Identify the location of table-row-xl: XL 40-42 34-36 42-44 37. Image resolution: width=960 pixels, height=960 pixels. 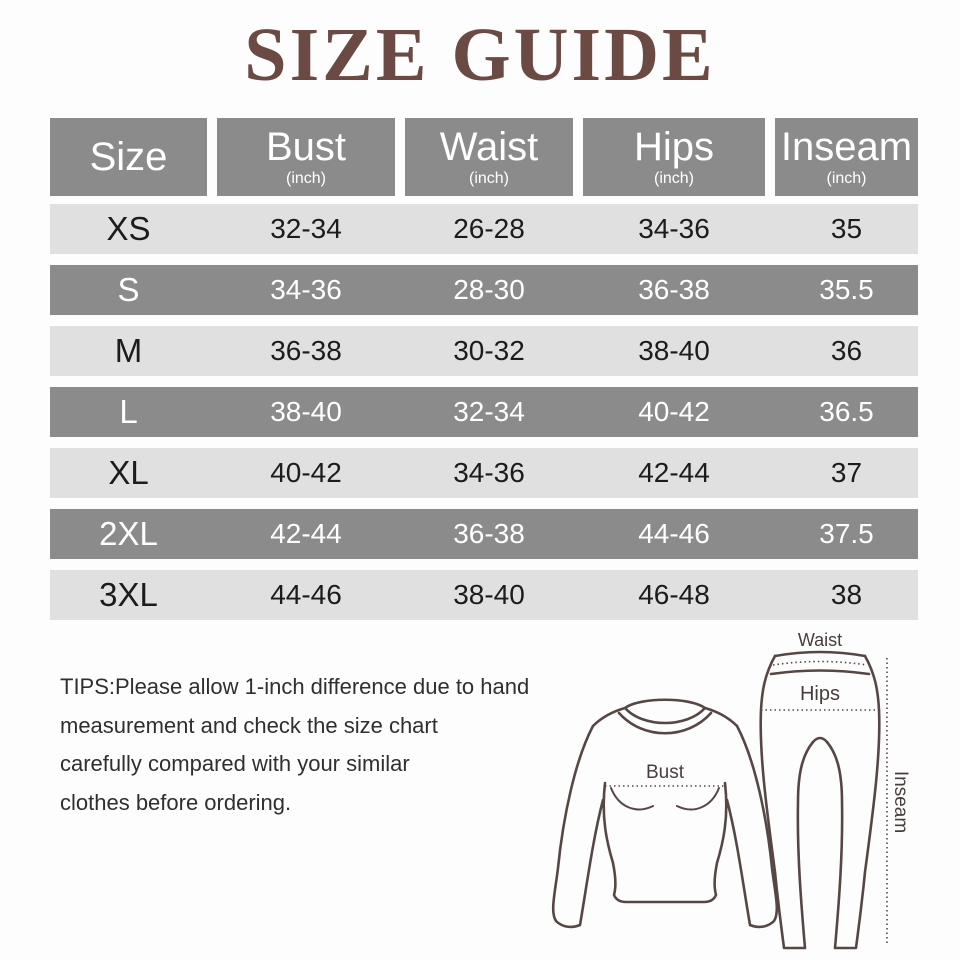
(484, 473).